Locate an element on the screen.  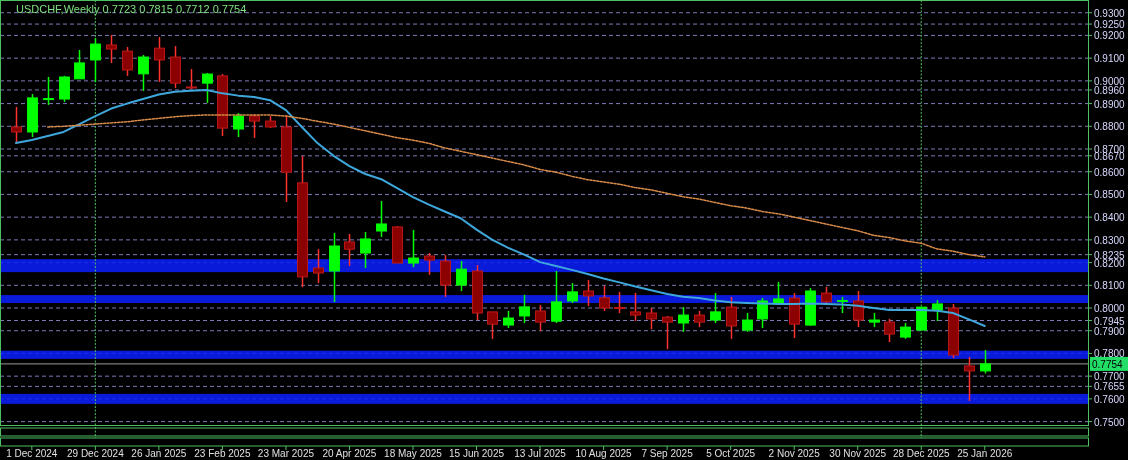
y-tick-label: 0.9300 is located at coordinates (1110, 13).